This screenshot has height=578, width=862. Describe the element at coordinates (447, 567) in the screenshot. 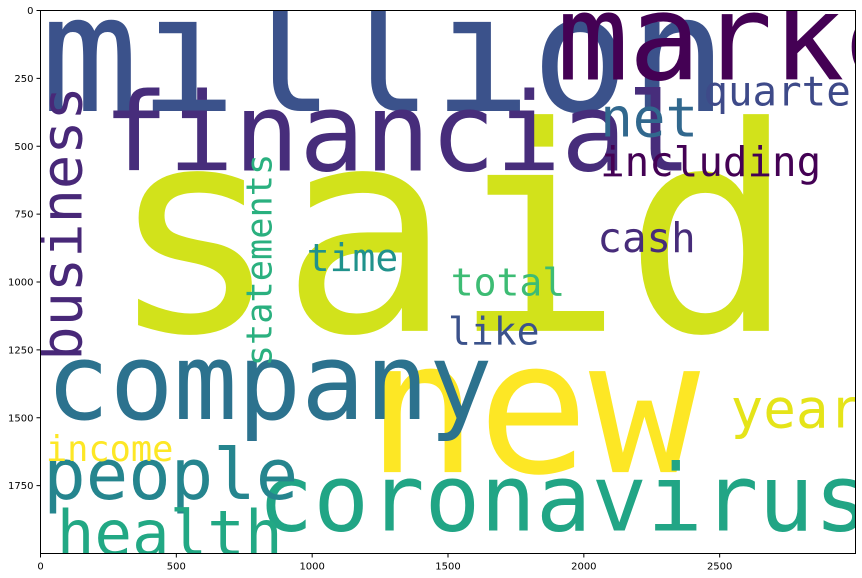

I see `x-tick-label: 1500` at that location.